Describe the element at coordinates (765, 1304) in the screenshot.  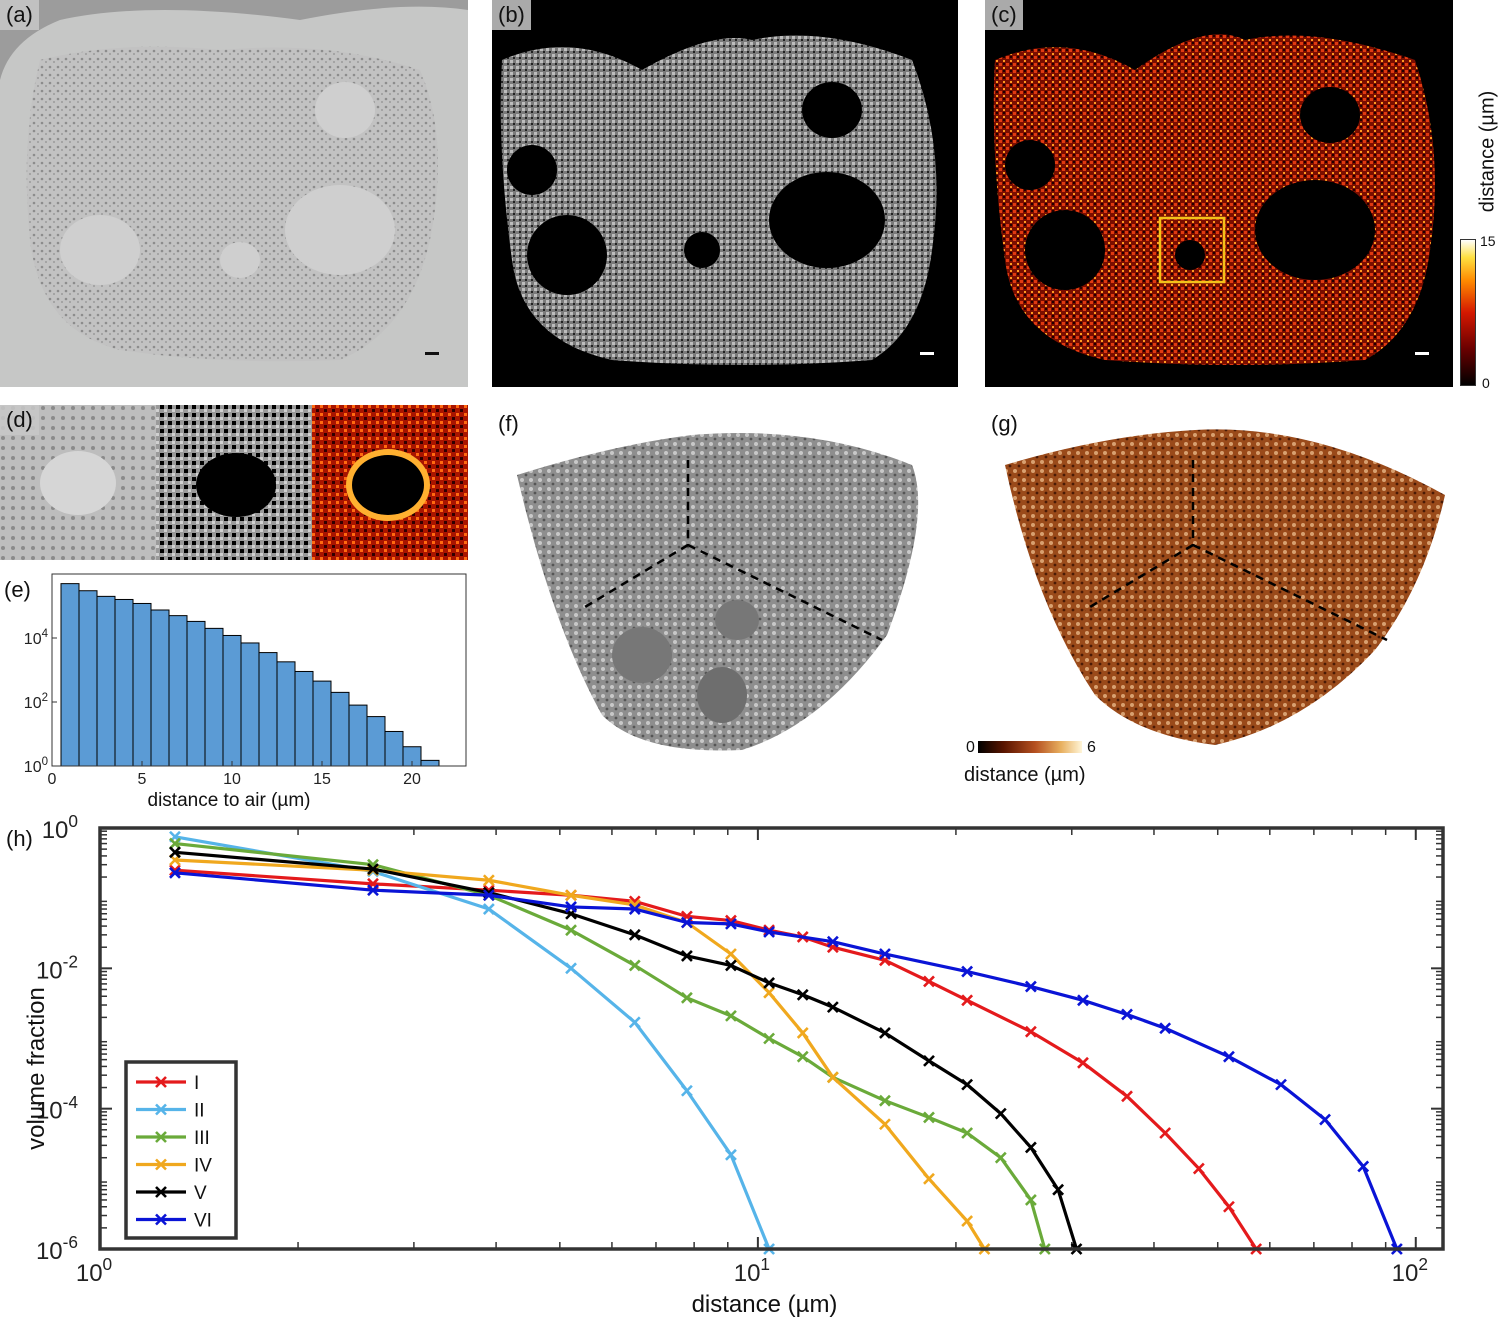
I see `x-axis-label: distance (µm)` at that location.